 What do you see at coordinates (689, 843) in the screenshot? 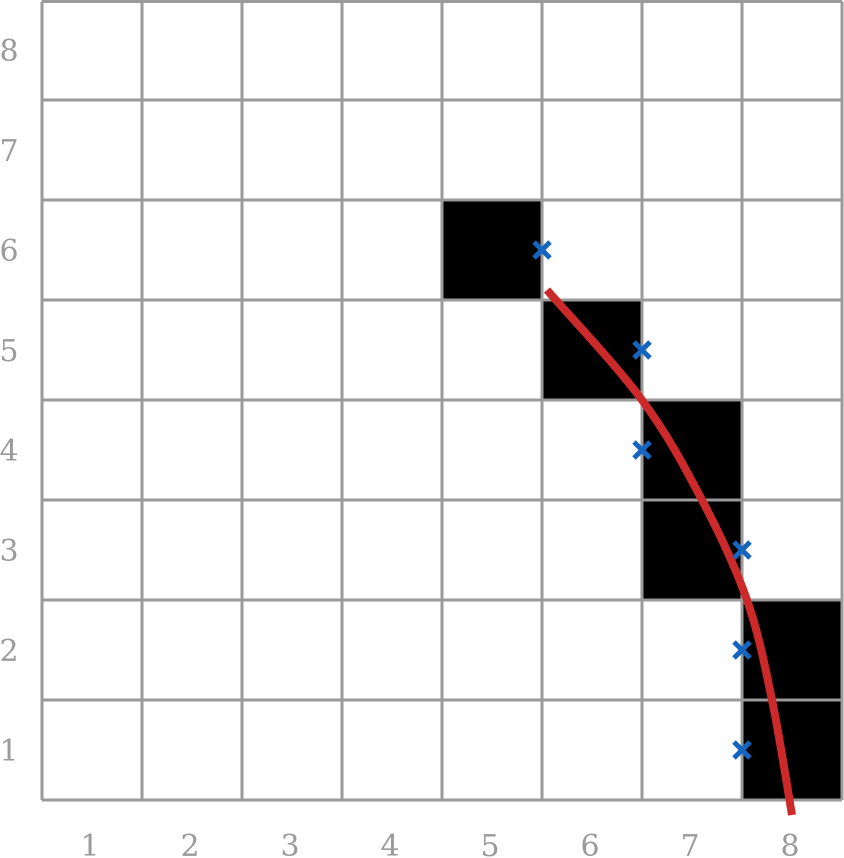
I see `x-tick-label: 7` at bounding box center [689, 843].